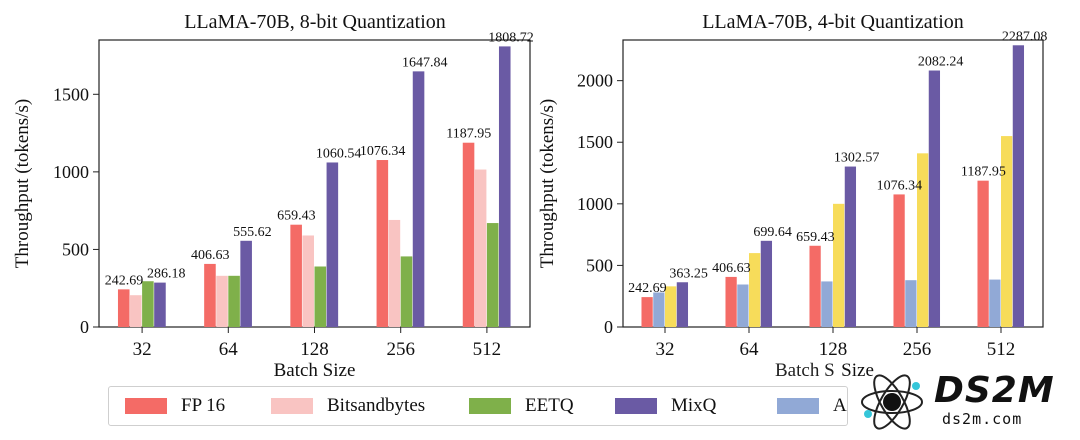 This screenshot has height=440, width=1080. What do you see at coordinates (982, 419) in the screenshot?
I see `watermark-url: ds2m.com` at bounding box center [982, 419].